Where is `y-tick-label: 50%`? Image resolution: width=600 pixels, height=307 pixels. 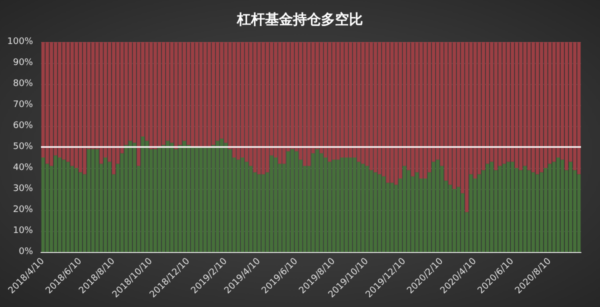
y-tick-label: 50% is located at coordinates (23, 147).